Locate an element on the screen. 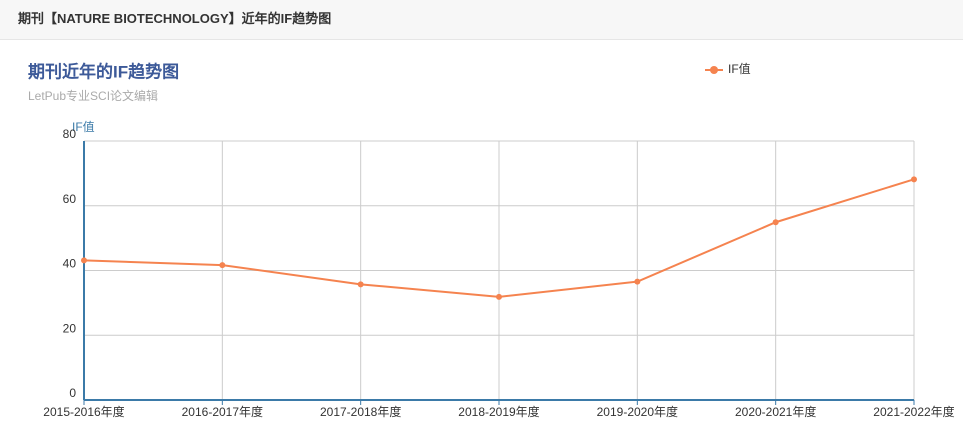 The image size is (963, 438). x-tick-label: 2017-2018年度 is located at coordinates (360, 411).